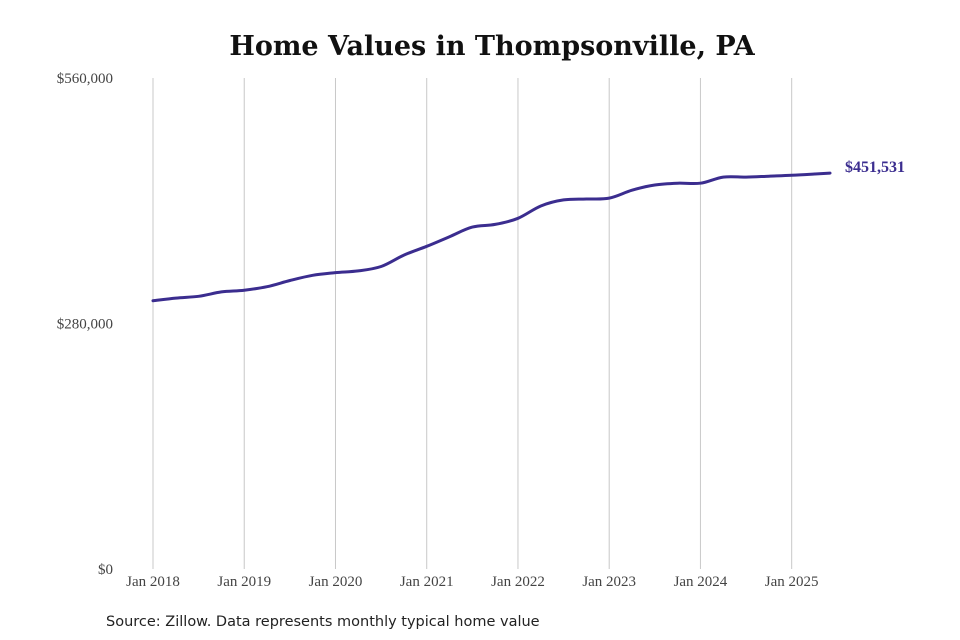 The height and width of the screenshot is (640, 960). Describe the element at coordinates (491, 237) in the screenshot. I see `series-line` at that location.